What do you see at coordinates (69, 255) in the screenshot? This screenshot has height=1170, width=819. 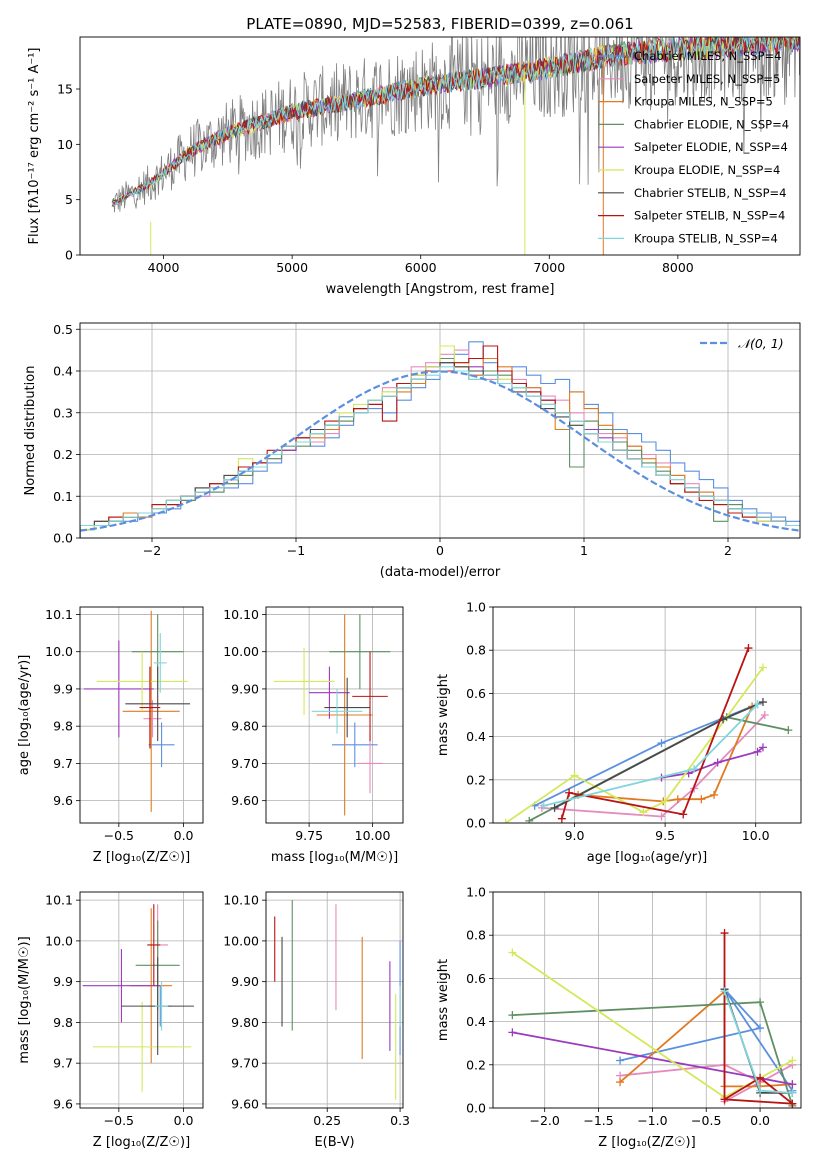 I see `y-tick-label: 0` at bounding box center [69, 255].